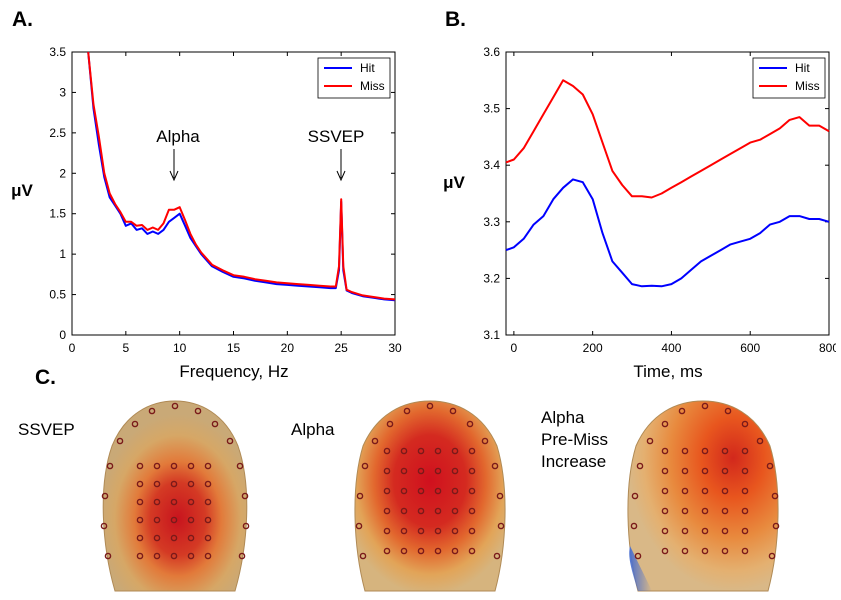  Describe the element at coordinates (233, 371) in the screenshot. I see `chart-a-xlabel: Frequency, Hz` at that location.